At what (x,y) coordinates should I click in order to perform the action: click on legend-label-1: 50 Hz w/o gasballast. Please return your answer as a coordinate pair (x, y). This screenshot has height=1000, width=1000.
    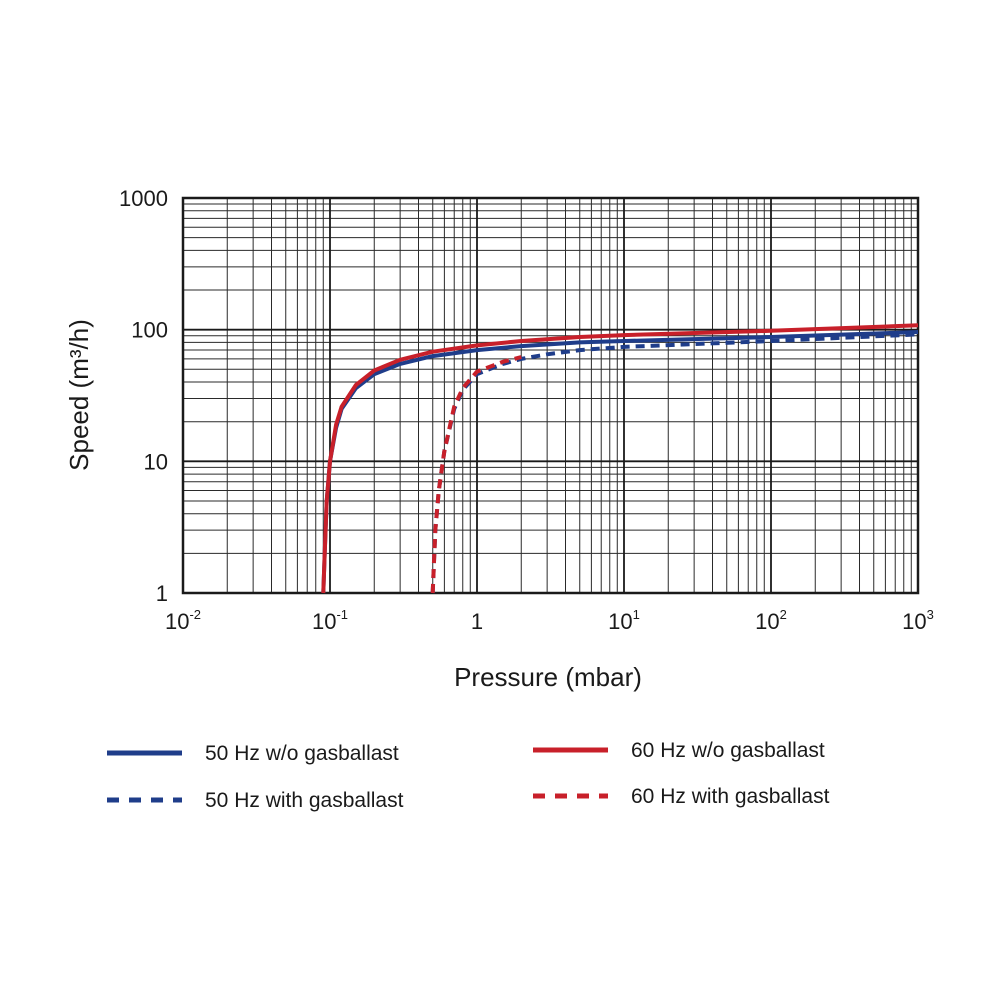
    Looking at the image, I should click on (302, 753).